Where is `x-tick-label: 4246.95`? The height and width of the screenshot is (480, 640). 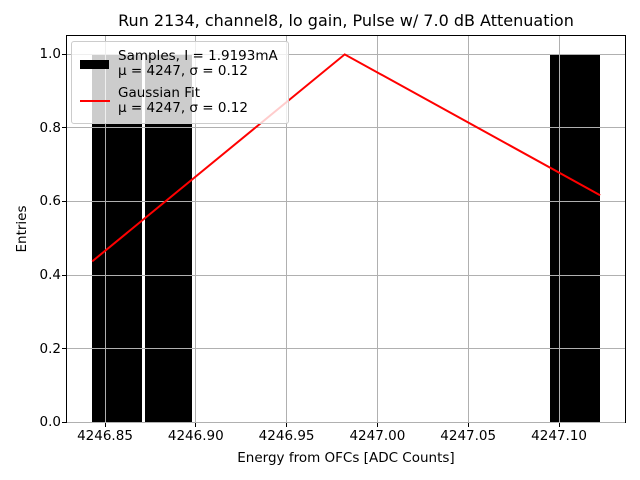
x-tick-label: 4246.95 is located at coordinates (286, 436).